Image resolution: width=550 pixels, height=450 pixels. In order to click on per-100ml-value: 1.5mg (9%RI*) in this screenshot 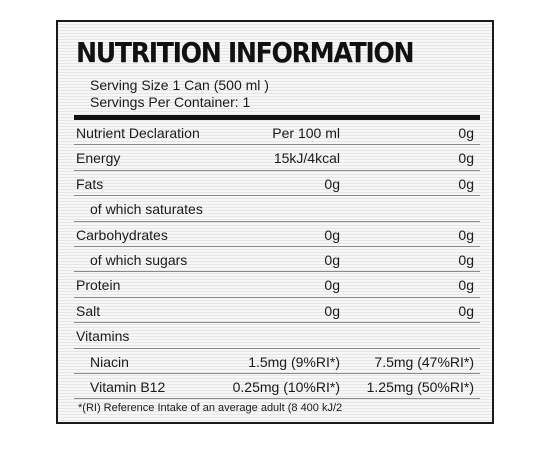, I will do `click(294, 361)`.